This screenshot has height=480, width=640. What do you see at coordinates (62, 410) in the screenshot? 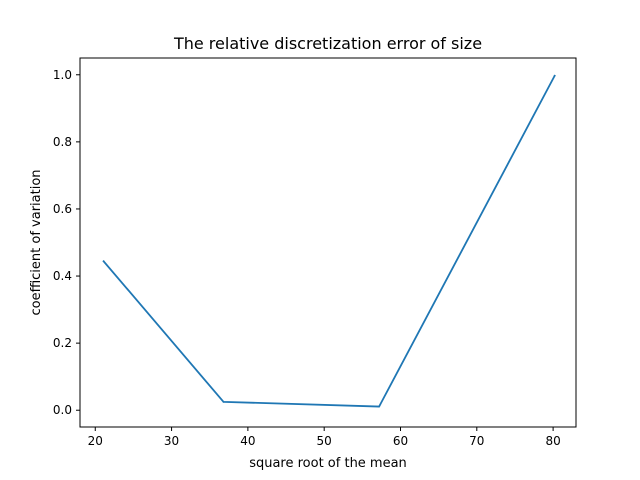
I see `y-tick-label: 0.0` at bounding box center [62, 410].